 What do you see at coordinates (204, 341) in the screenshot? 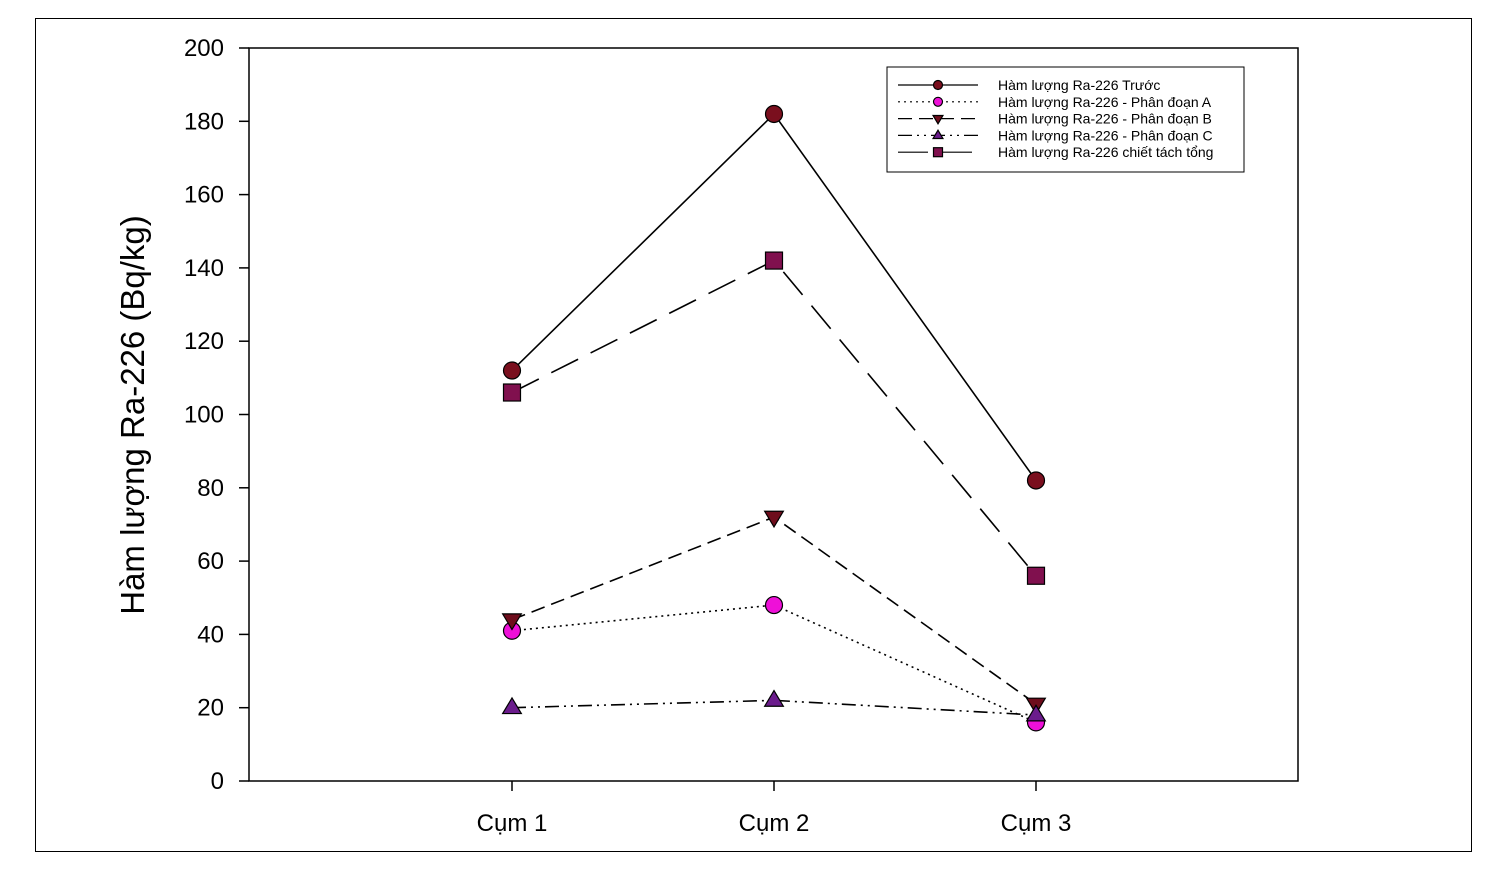
I see `y-tick-label: 120` at bounding box center [204, 341].